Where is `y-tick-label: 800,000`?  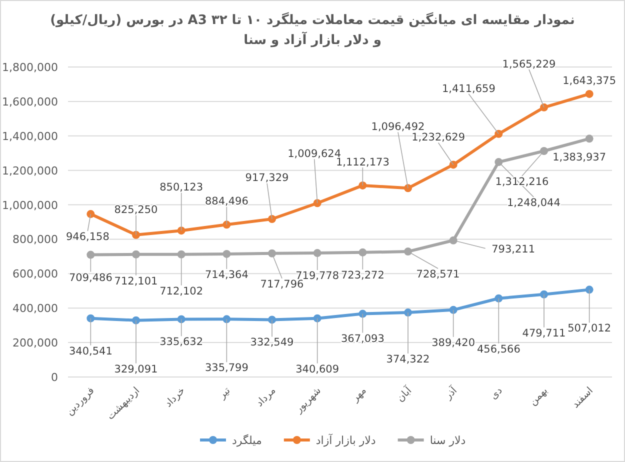
y-tick-label: 800,000 is located at coordinates (35, 239).